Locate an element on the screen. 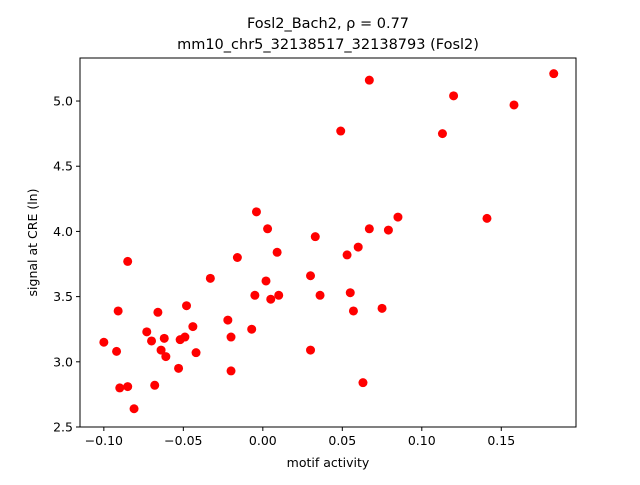 The height and width of the screenshot is (485, 640). x-tick-label: 0.00 is located at coordinates (263, 440).